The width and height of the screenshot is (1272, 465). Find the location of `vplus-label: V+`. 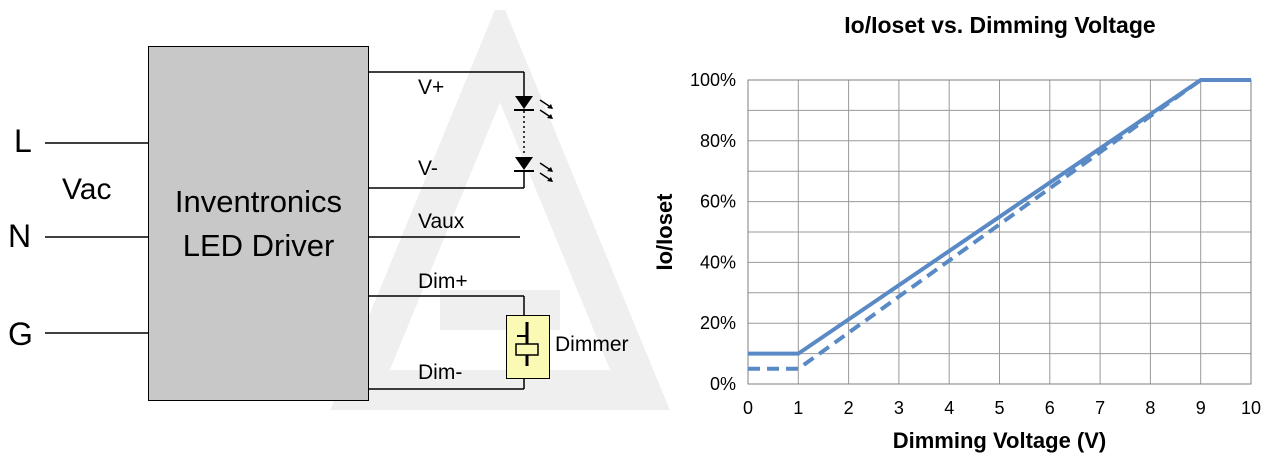

vplus-label: V+ is located at coordinates (431, 87).